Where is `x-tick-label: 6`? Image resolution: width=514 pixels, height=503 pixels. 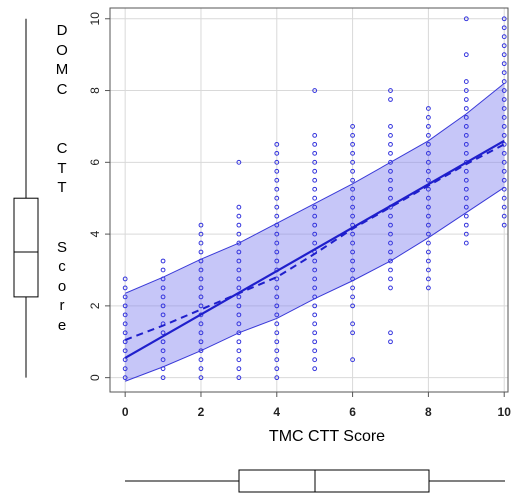
x-tick-label: 6 is located at coordinates (352, 412).